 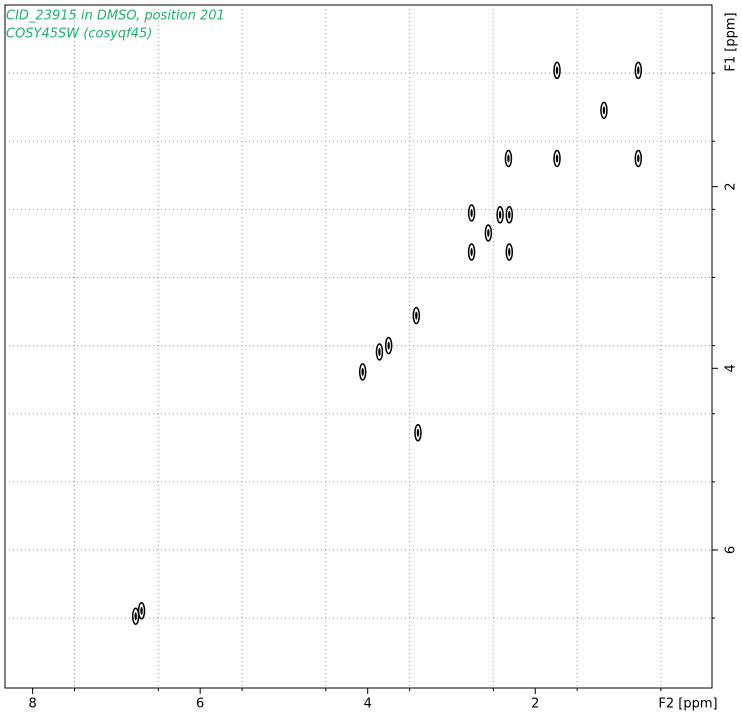 What do you see at coordinates (731, 41) in the screenshot?
I see `y-axis-label: F1 [ppm]` at bounding box center [731, 41].